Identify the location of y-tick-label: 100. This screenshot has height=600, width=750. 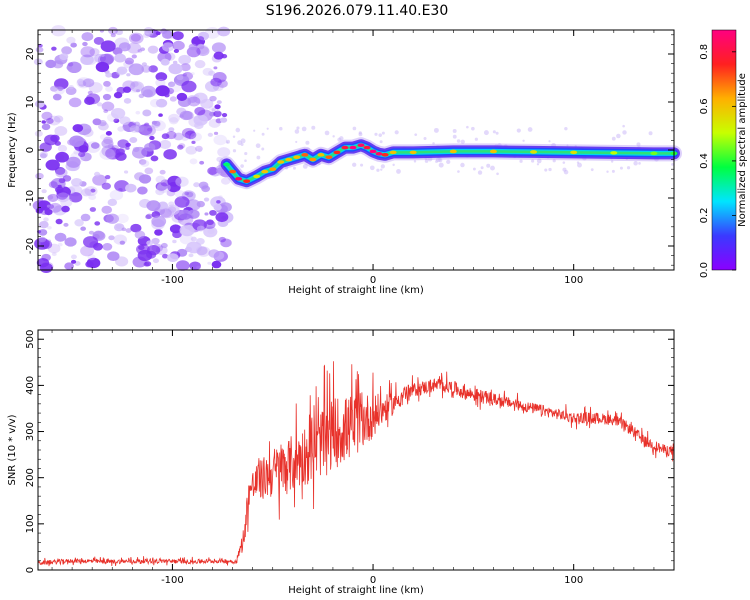
(30, 523).